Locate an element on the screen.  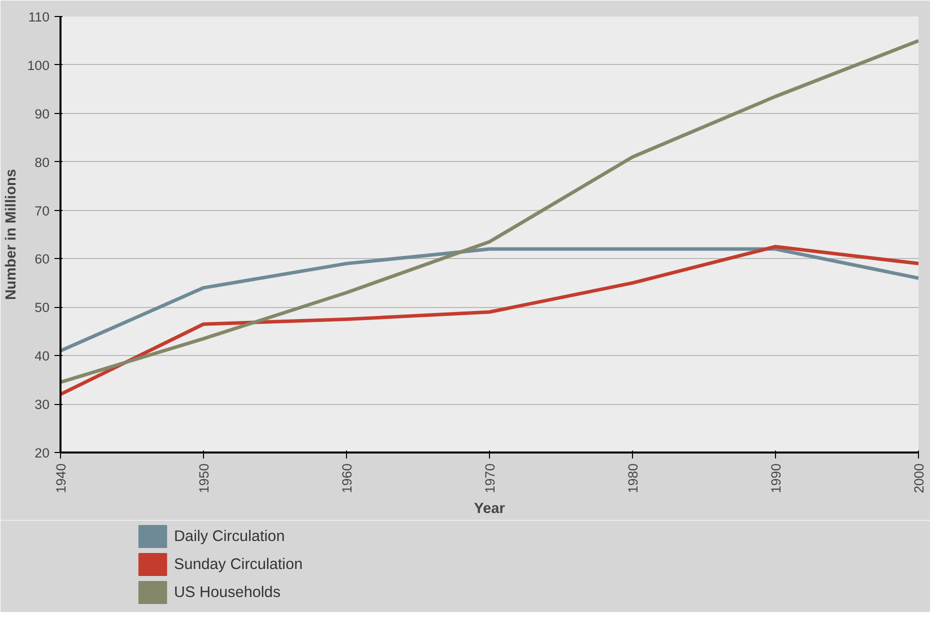
y-tick-label: 50 is located at coordinates (42, 308).